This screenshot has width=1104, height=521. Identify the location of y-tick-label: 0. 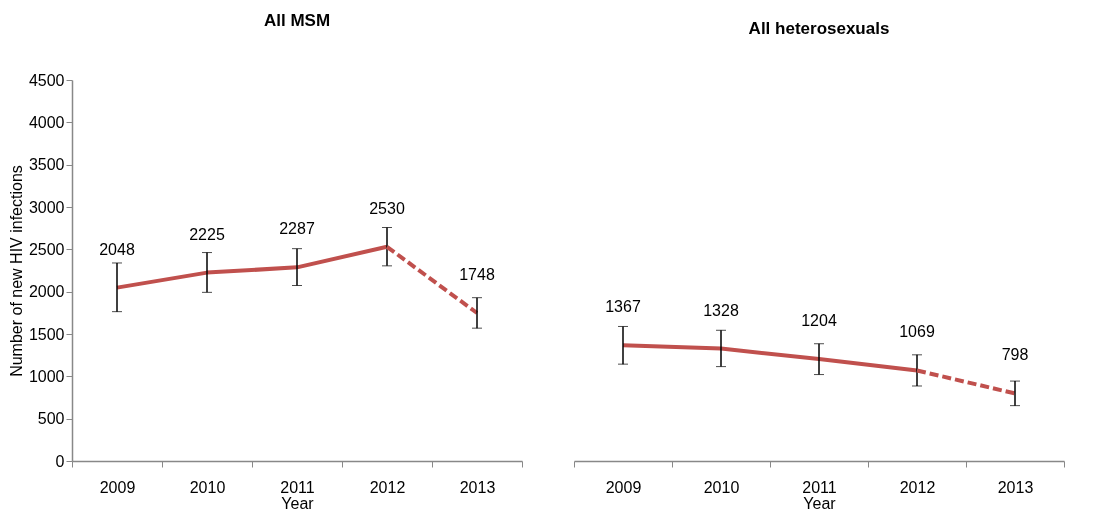
(60, 461).